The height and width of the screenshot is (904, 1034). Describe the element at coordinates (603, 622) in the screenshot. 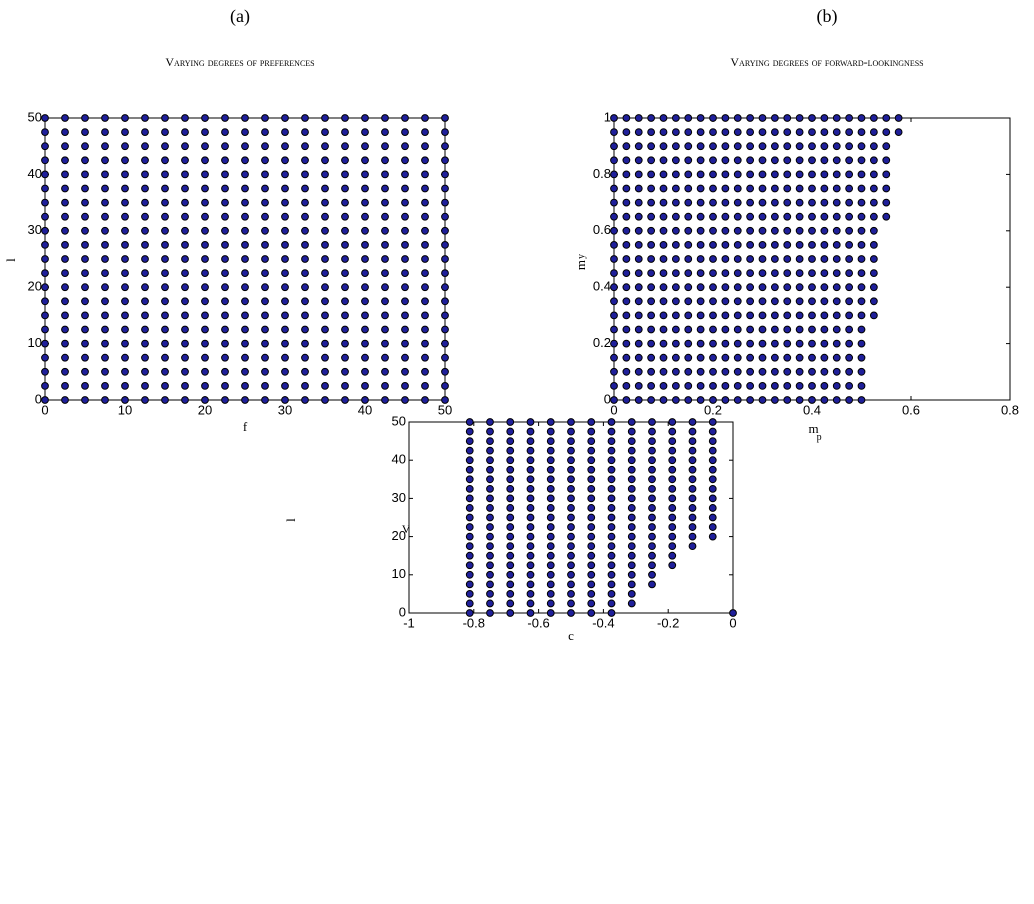

I see `x-tick-label: -0.4` at that location.